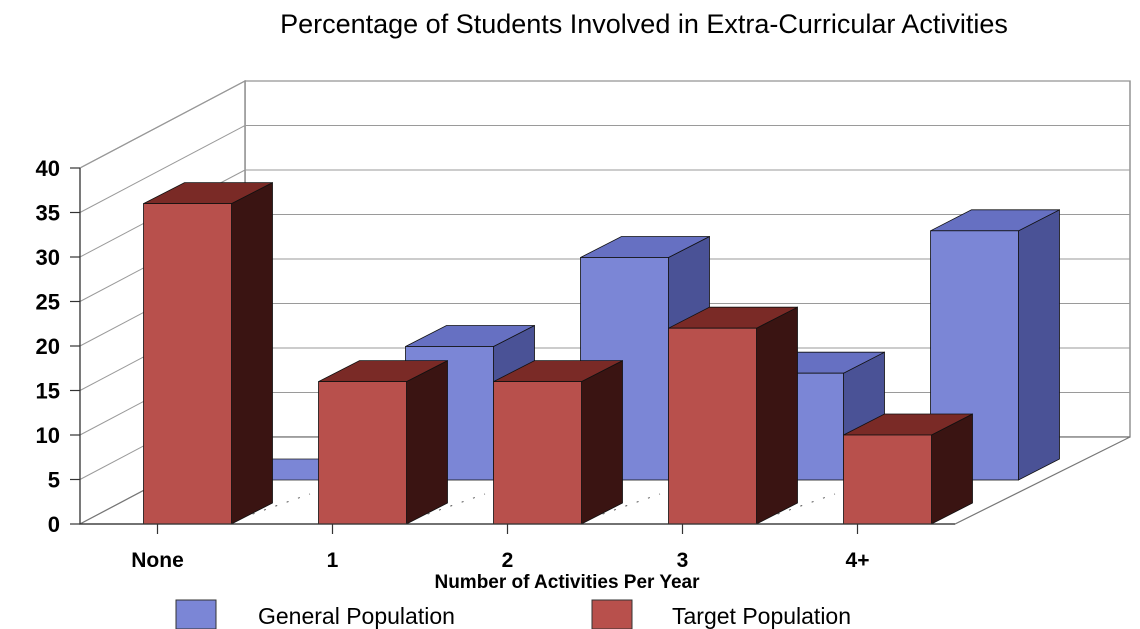 Image resolution: width=1140 pixels, height=629 pixels. What do you see at coordinates (157, 560) in the screenshot?
I see `x-tick-label: None` at bounding box center [157, 560].